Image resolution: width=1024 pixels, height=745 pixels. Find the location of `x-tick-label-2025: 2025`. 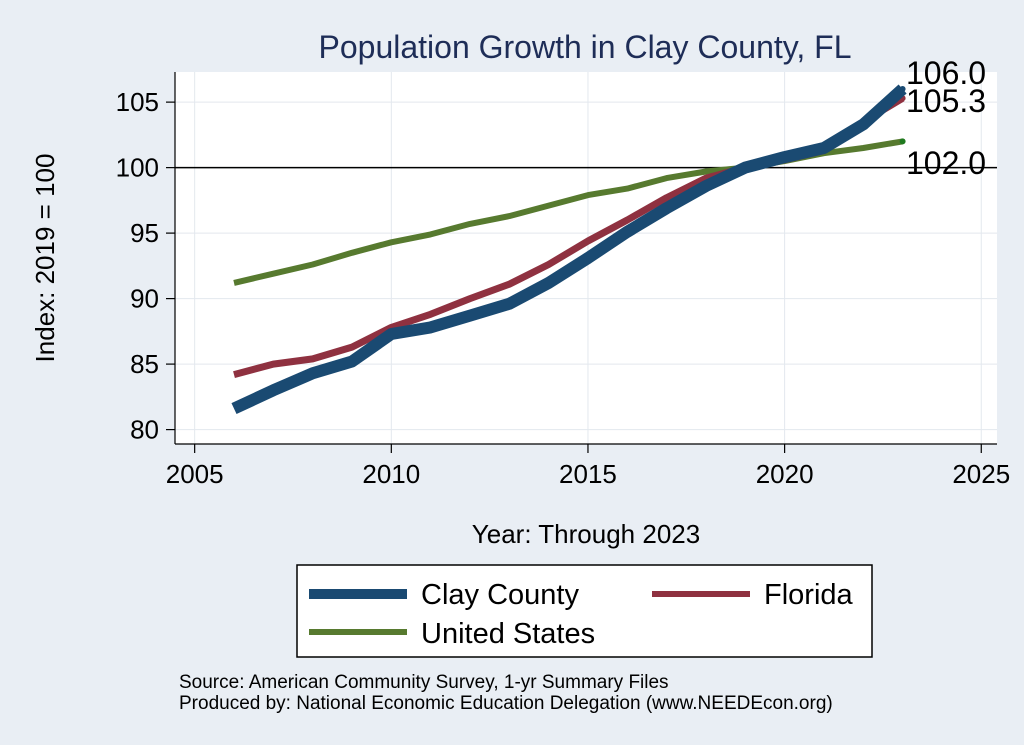

x-tick-label-2025: 2025 is located at coordinates (981, 474).